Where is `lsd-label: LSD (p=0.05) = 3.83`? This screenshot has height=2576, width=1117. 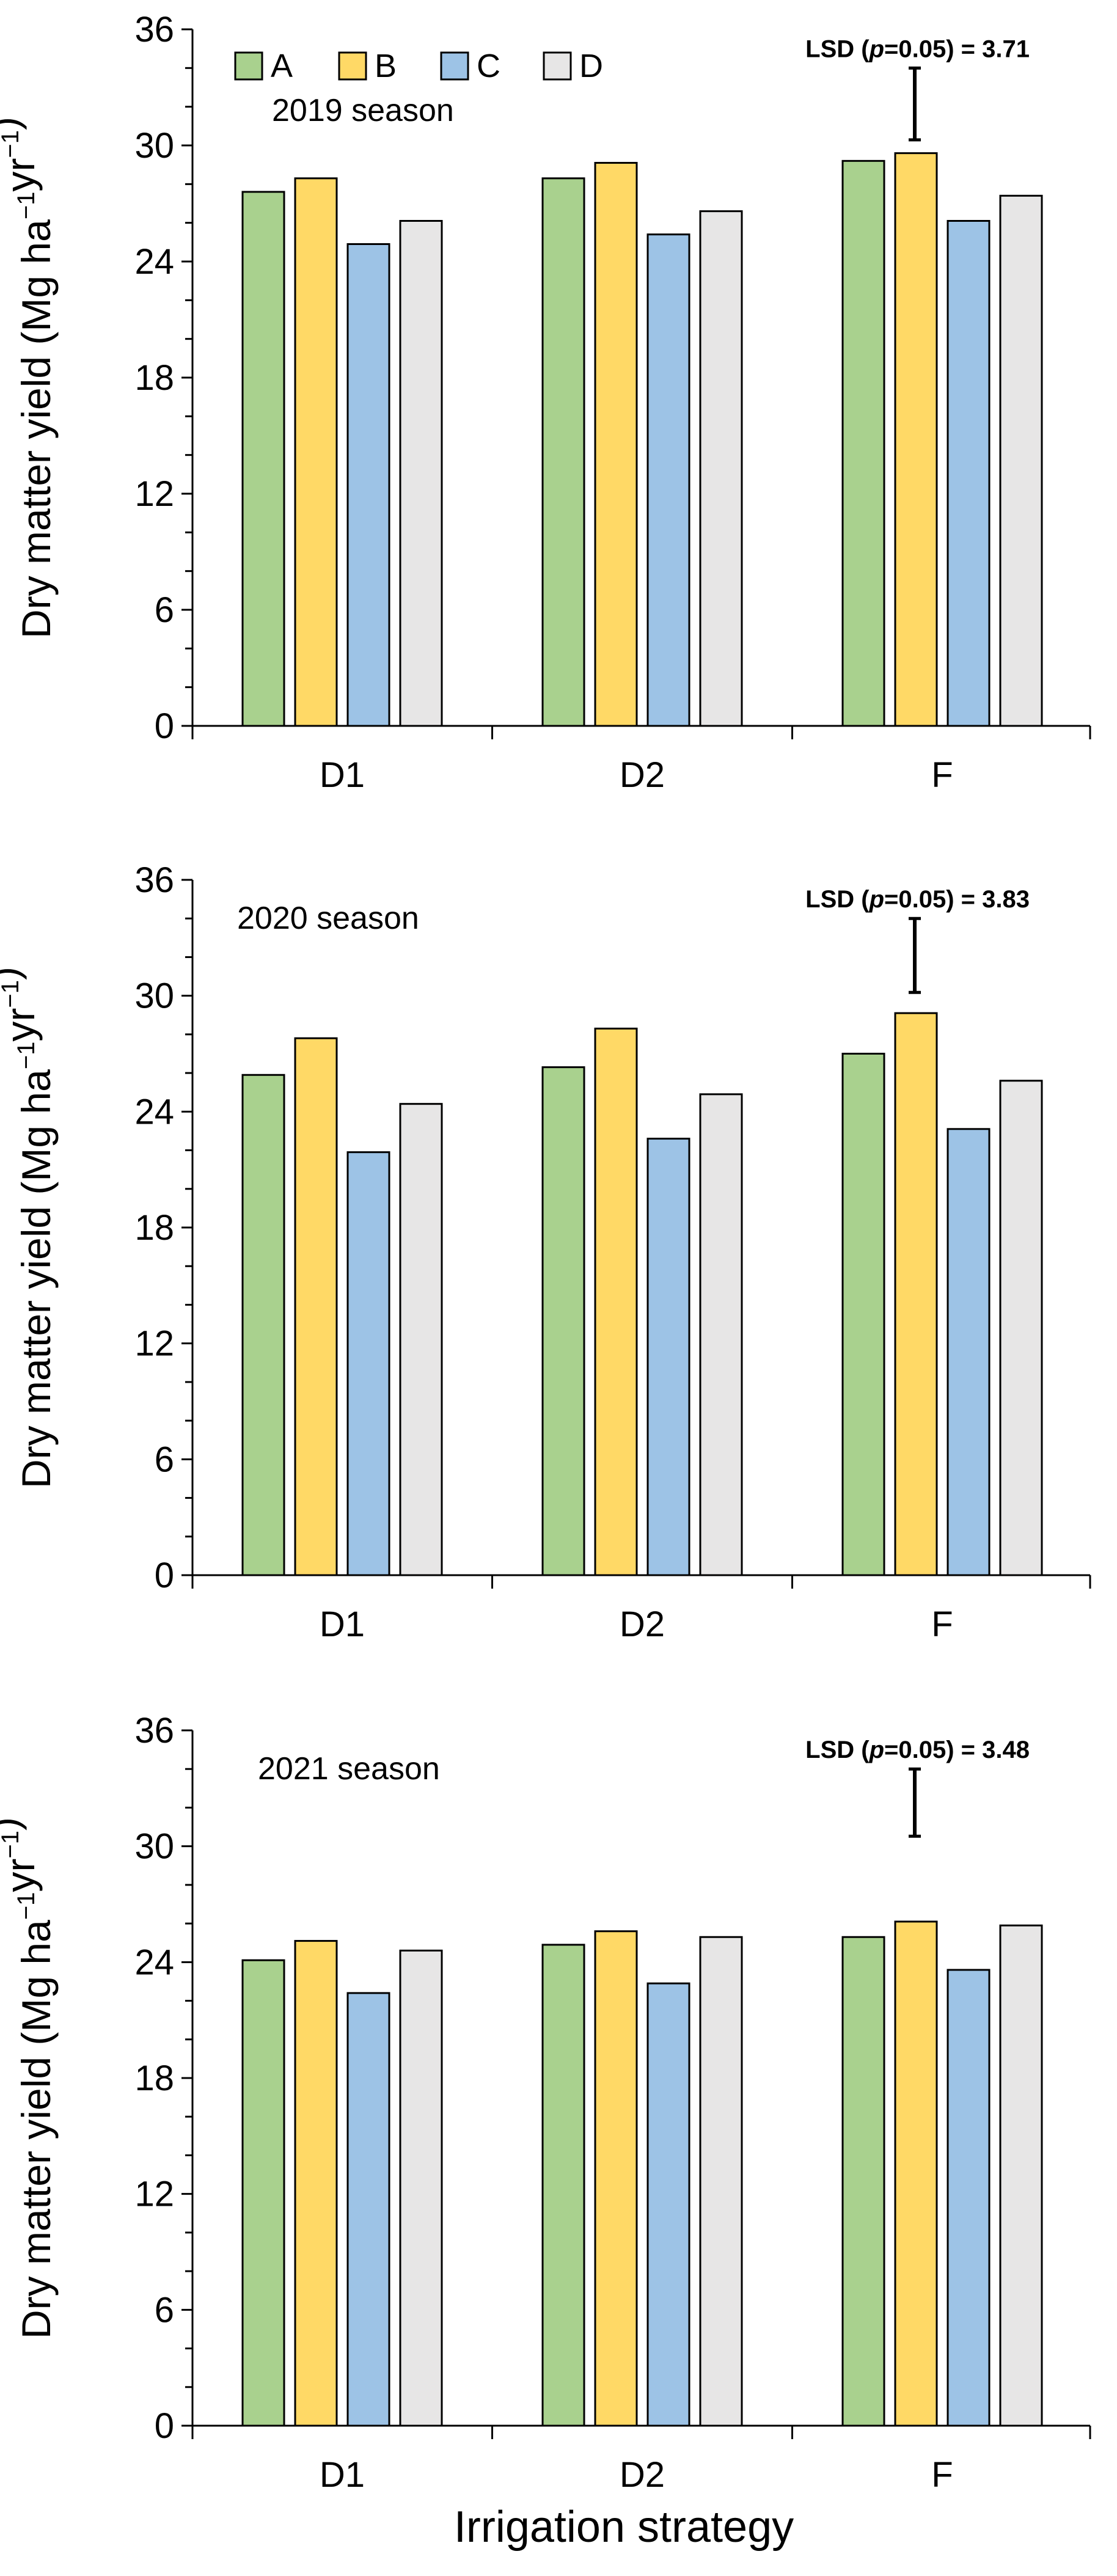 lsd-label: LSD (p=0.05) = 3.83 is located at coordinates (917, 899).